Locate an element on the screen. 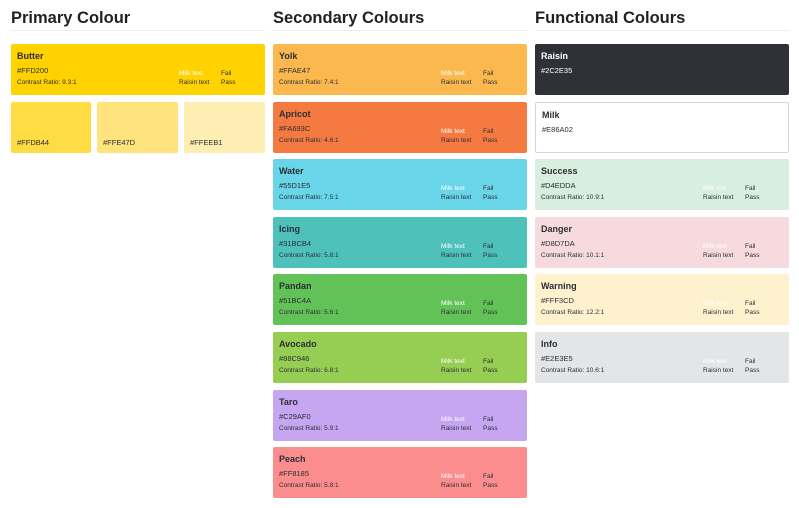 The height and width of the screenshot is (508, 799). contrast-ratio: Contrast Ratio: 10.6:1 is located at coordinates (573, 370).